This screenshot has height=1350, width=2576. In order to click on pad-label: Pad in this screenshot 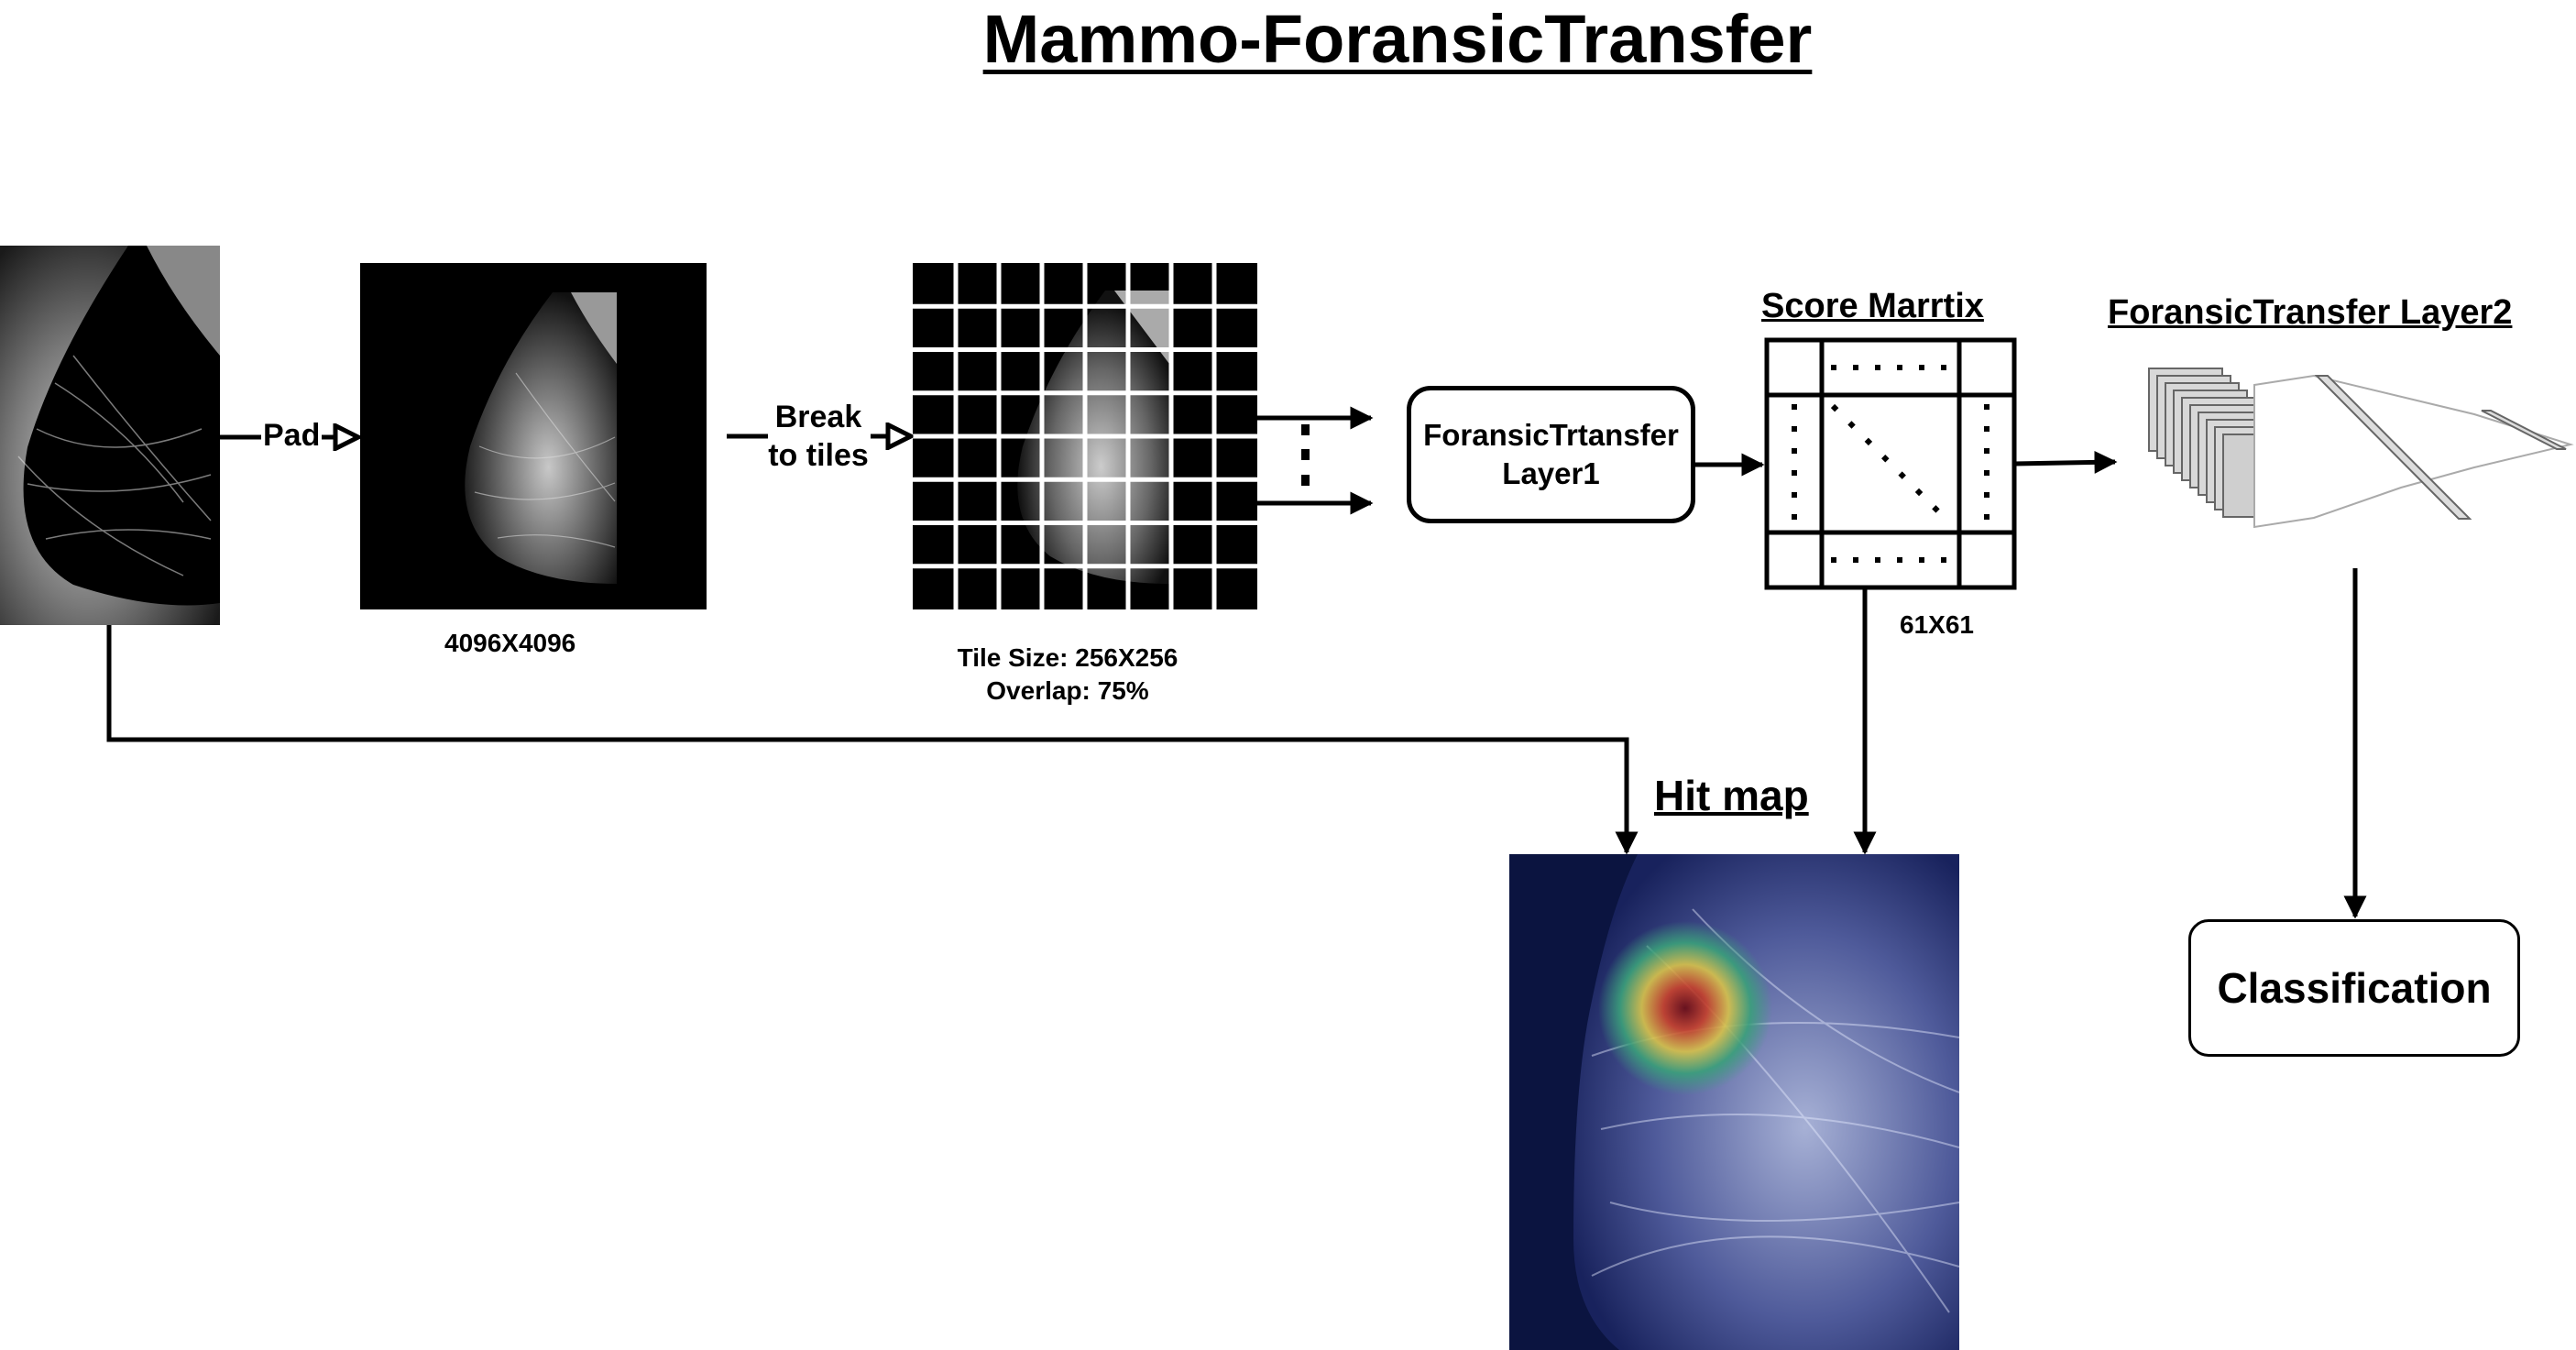, I will do `click(292, 436)`.